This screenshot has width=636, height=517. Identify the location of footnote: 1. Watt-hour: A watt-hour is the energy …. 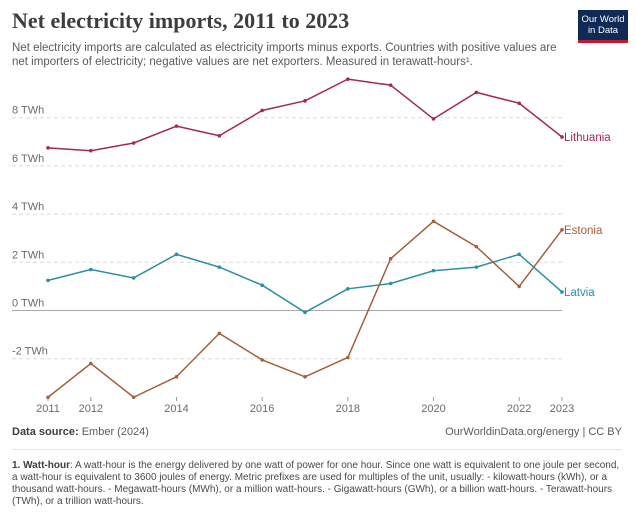
(318, 484).